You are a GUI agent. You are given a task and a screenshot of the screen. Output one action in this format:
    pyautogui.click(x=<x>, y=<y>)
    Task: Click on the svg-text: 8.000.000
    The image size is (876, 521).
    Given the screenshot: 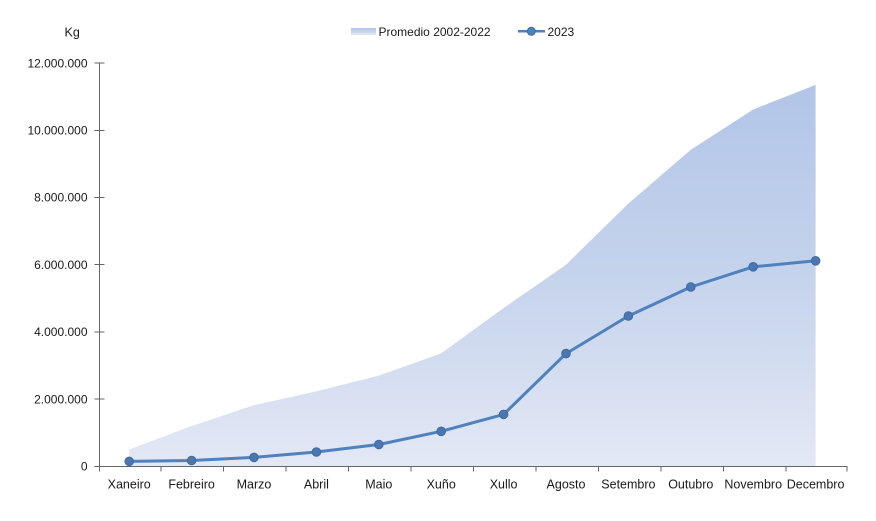 What is the action you would take?
    pyautogui.click(x=61, y=198)
    